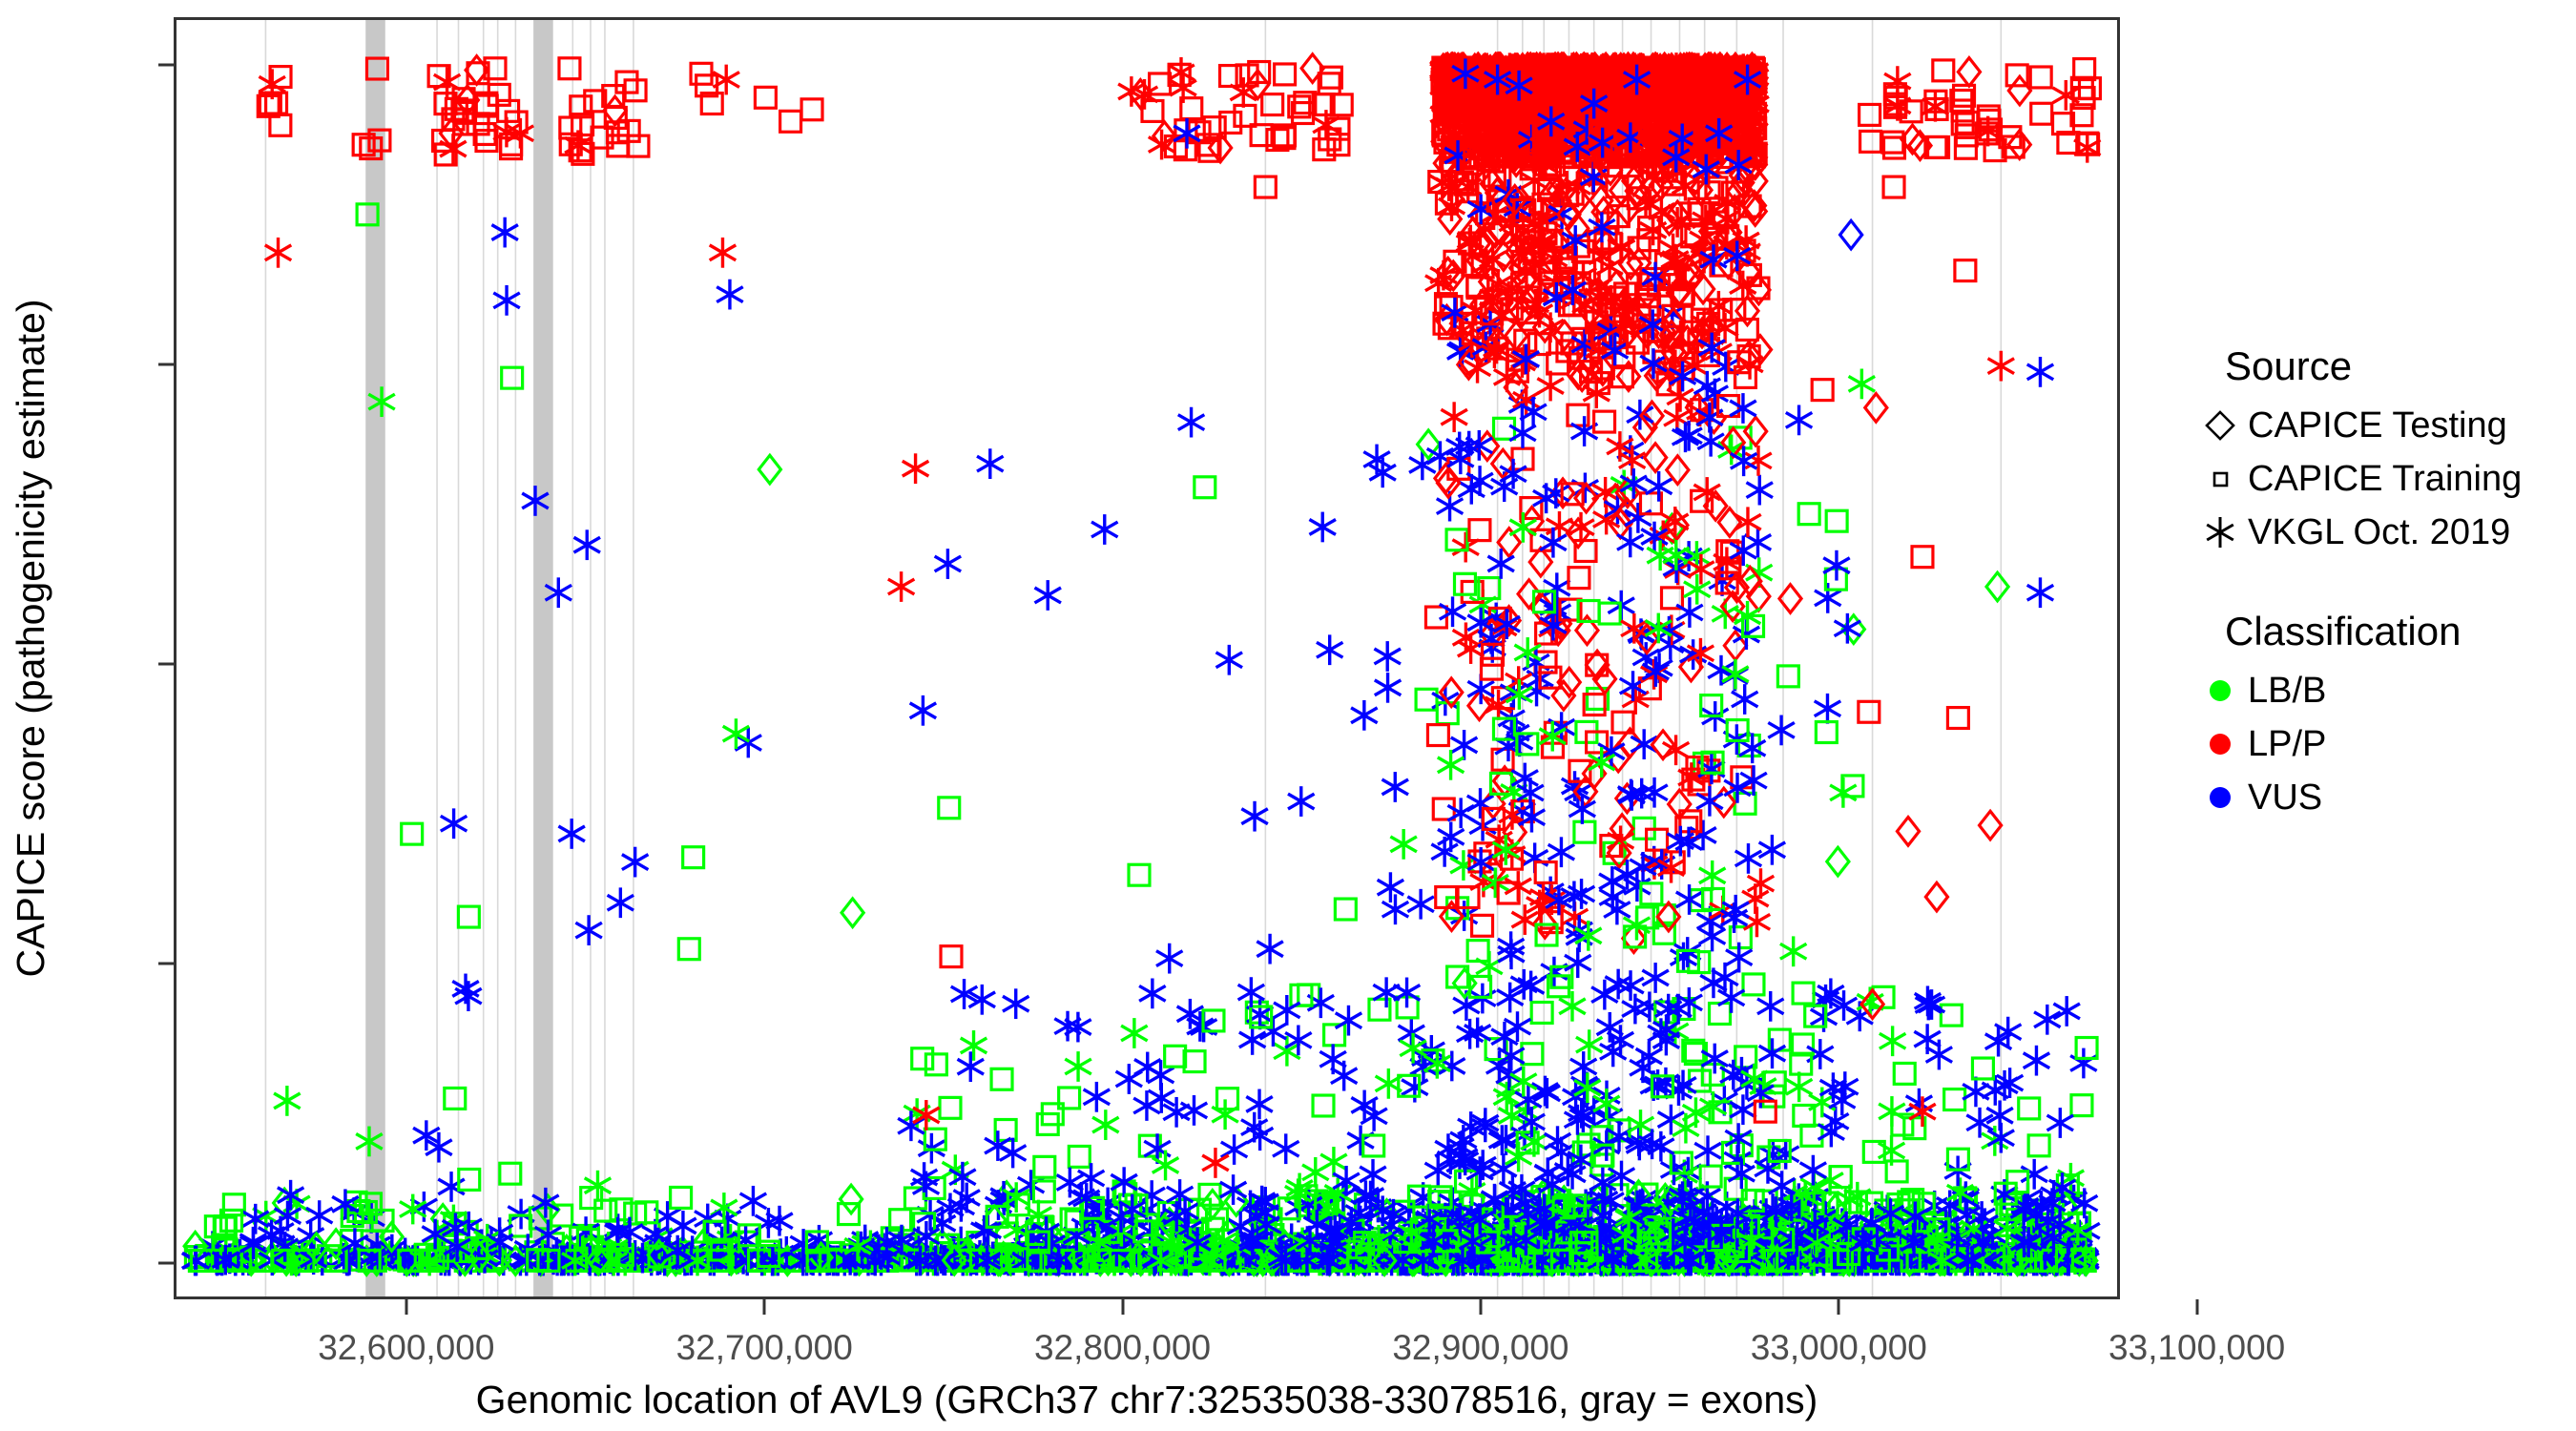 Image resolution: width=2576 pixels, height=1431 pixels. I want to click on exon-band, so click(543, 658).